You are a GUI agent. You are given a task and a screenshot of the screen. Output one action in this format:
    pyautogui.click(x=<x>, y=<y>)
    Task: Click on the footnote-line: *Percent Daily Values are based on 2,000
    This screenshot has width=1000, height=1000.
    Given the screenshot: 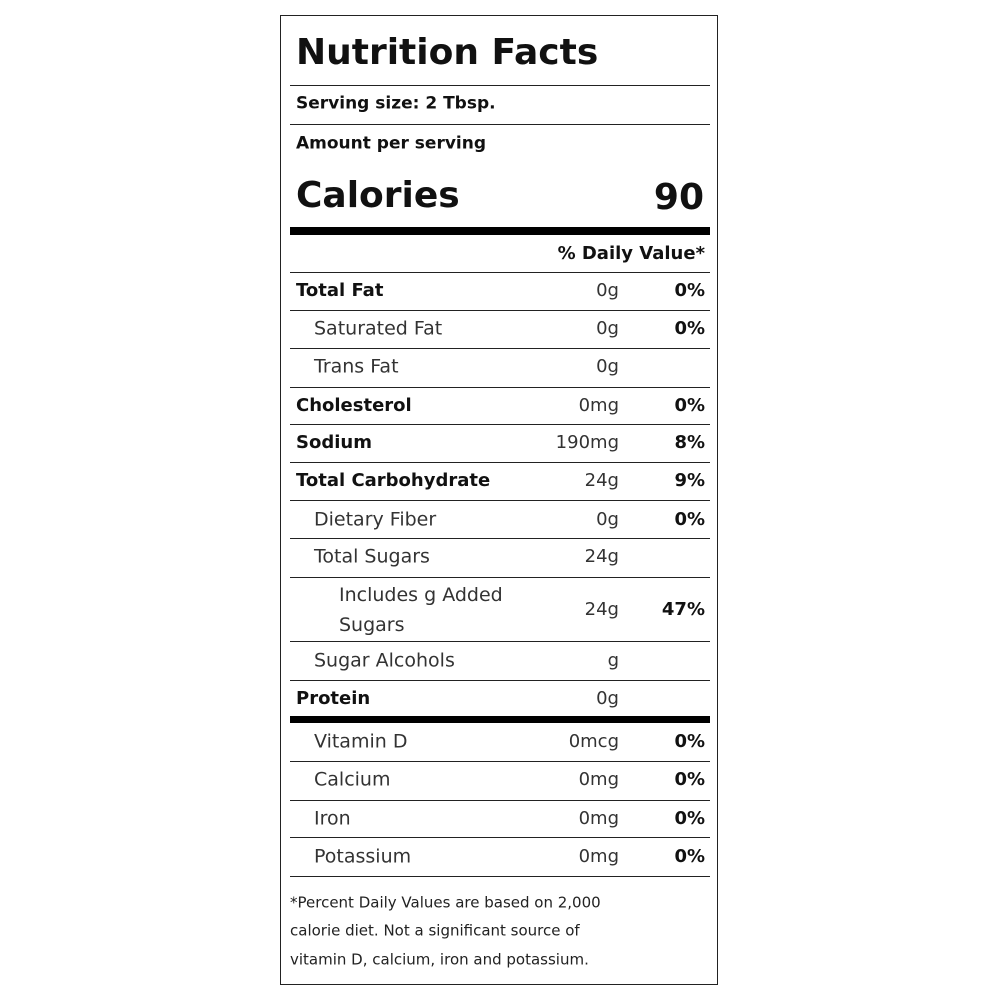 What is the action you would take?
    pyautogui.click(x=445, y=902)
    